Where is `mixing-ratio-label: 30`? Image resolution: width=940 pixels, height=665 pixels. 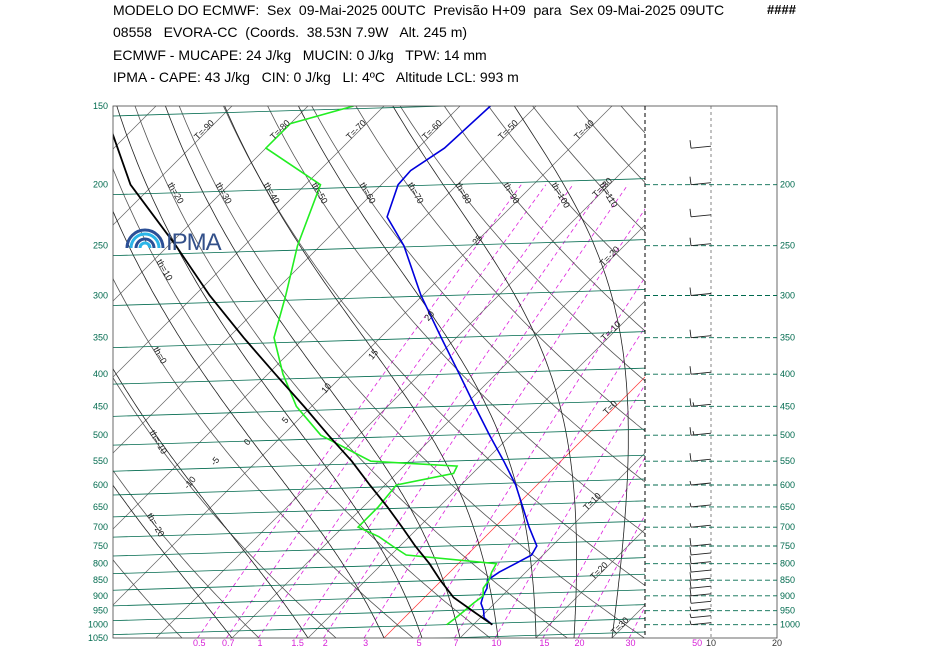 mixing-ratio-label: 30 is located at coordinates (631, 643).